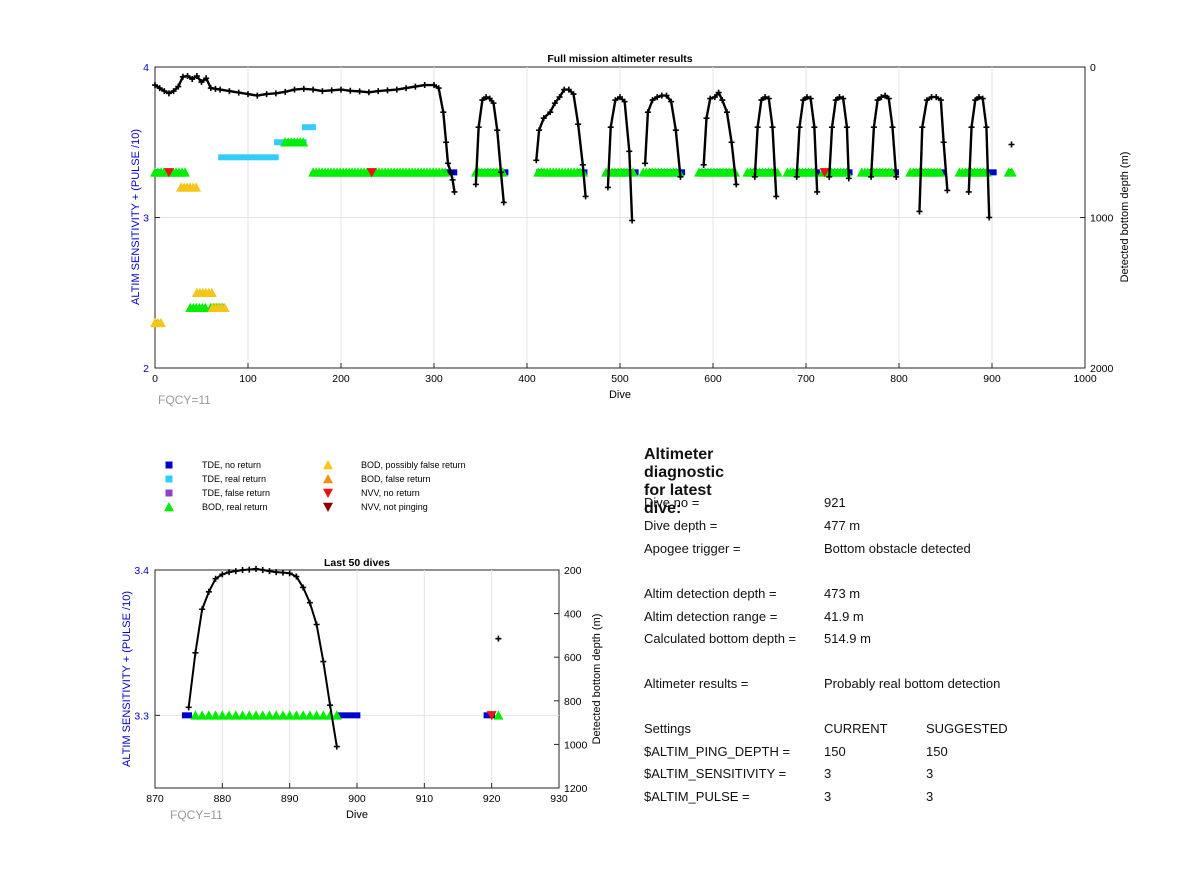 This screenshot has width=1200, height=885. I want to click on legend-label: BOD, false return, so click(396, 479).